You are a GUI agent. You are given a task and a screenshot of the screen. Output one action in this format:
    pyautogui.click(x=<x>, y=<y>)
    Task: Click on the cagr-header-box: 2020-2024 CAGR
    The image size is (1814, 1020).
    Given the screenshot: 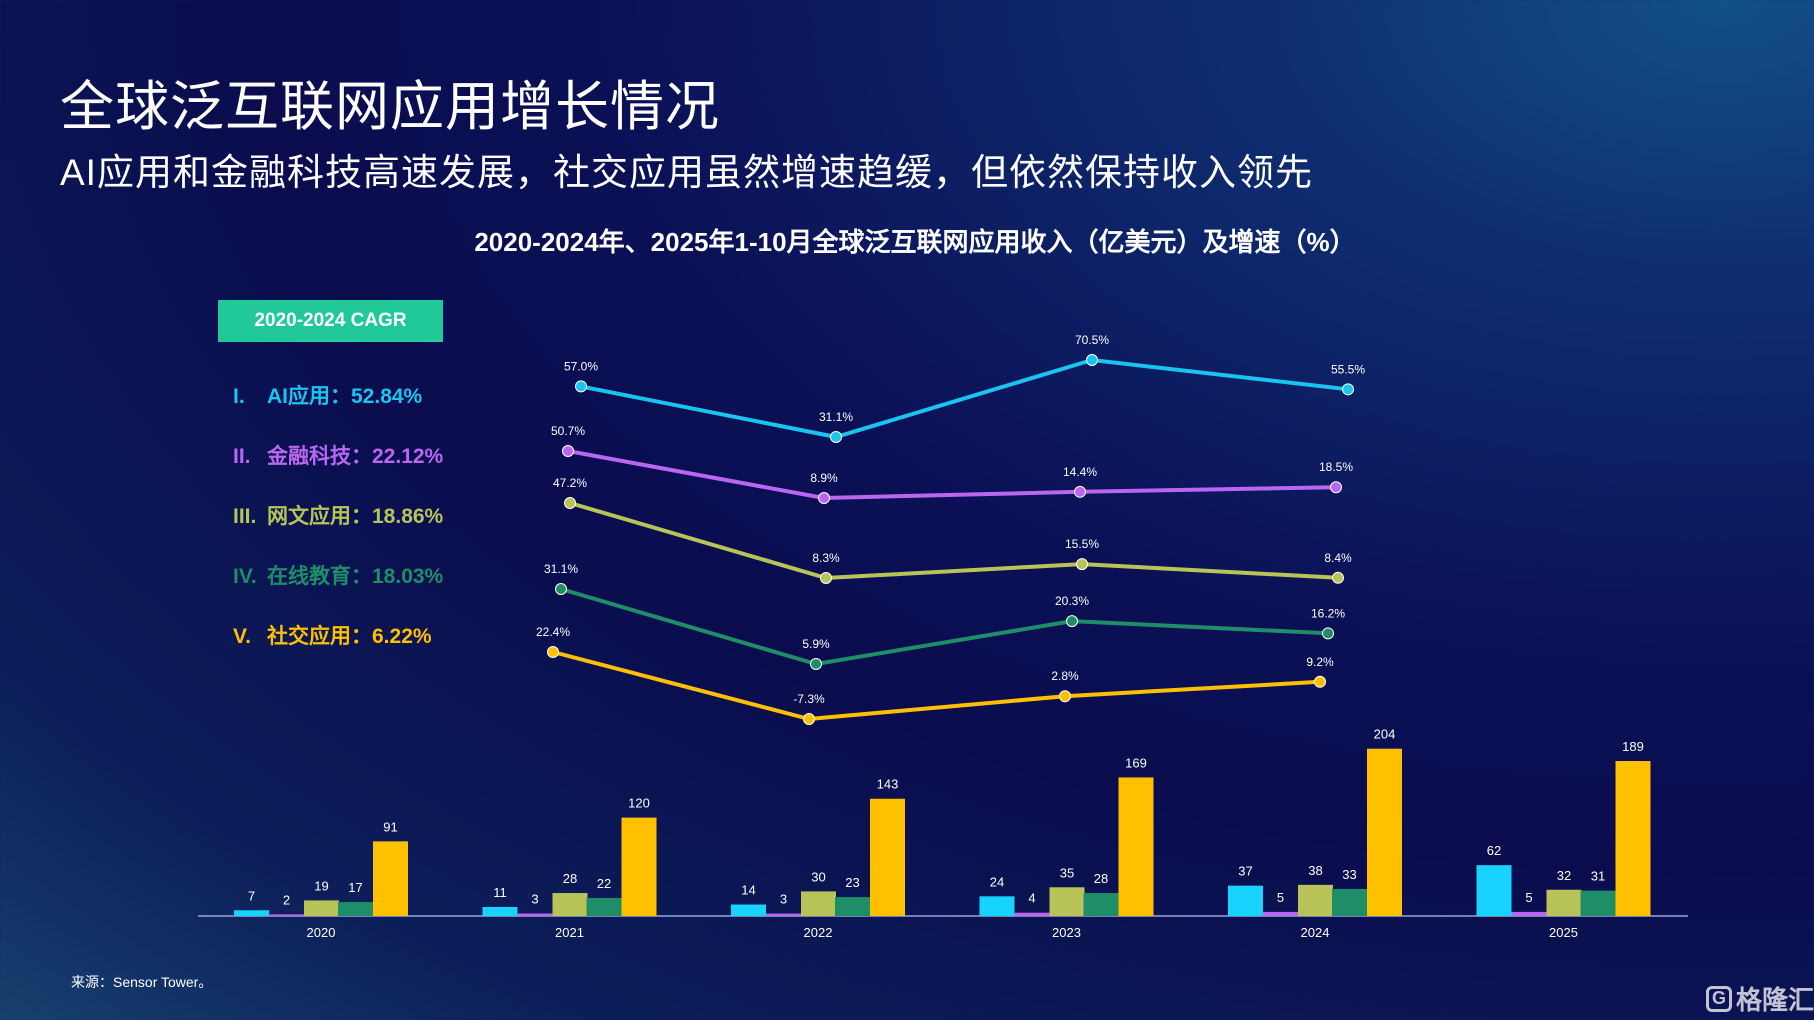 What is the action you would take?
    pyautogui.click(x=330, y=321)
    